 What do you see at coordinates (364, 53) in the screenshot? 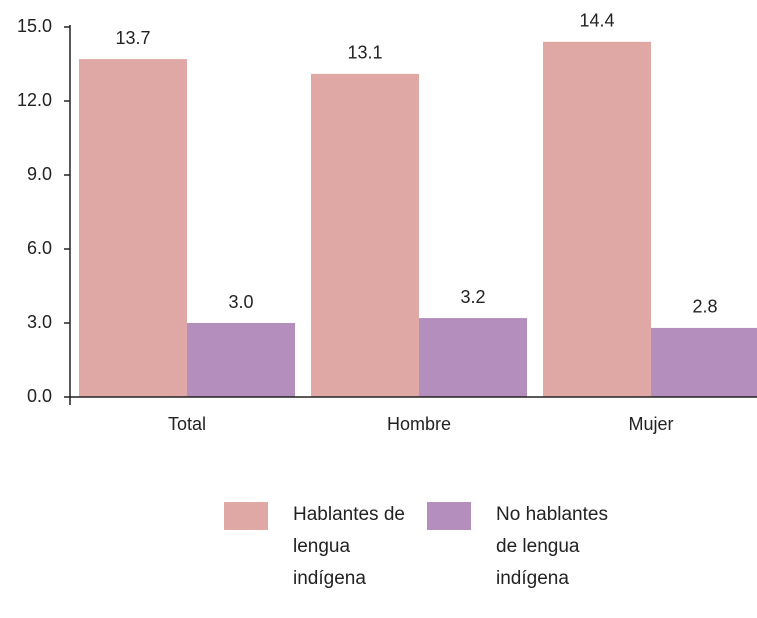
I see `value-label: 13.1` at bounding box center [364, 53].